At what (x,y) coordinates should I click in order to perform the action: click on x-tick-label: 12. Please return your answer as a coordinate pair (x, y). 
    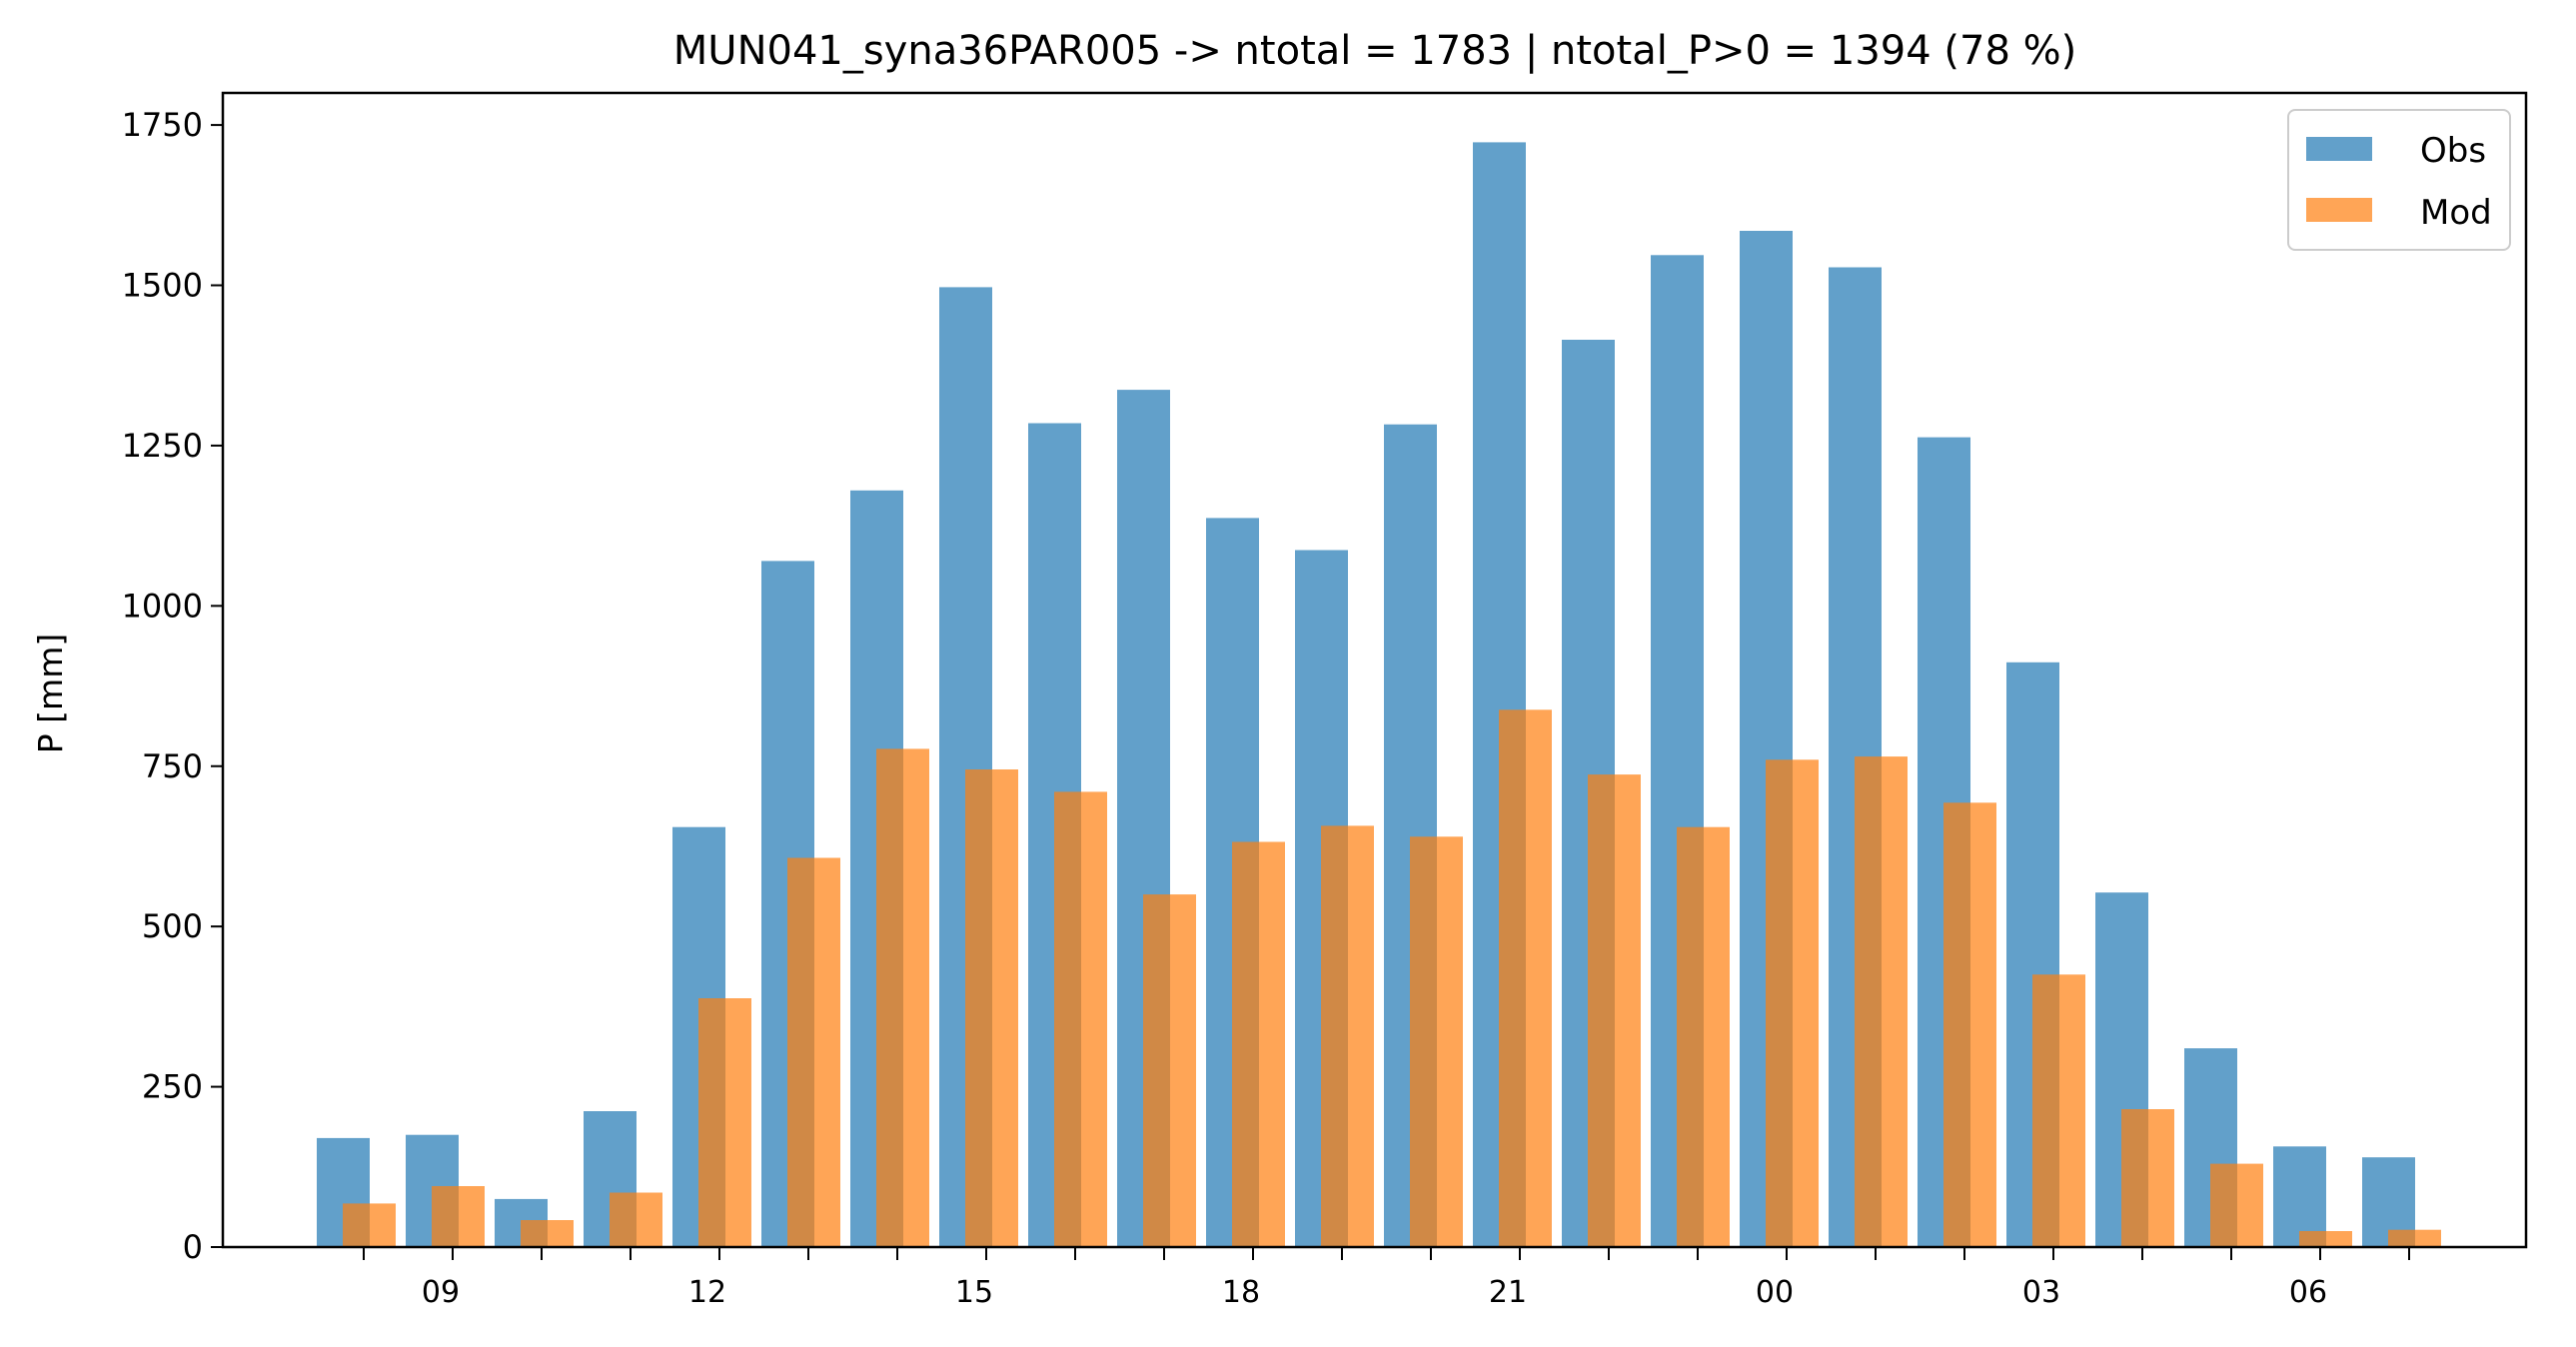
    Looking at the image, I should click on (707, 1292).